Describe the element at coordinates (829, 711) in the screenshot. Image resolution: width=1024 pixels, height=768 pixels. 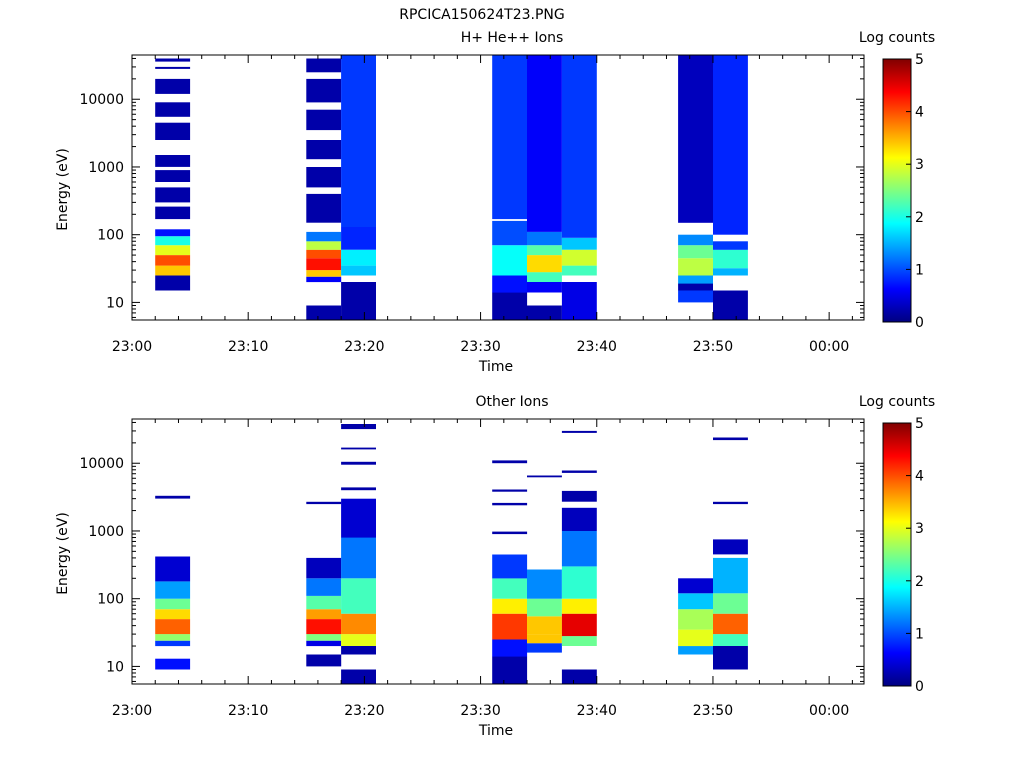
I see `x-tick-label: 00:00` at that location.